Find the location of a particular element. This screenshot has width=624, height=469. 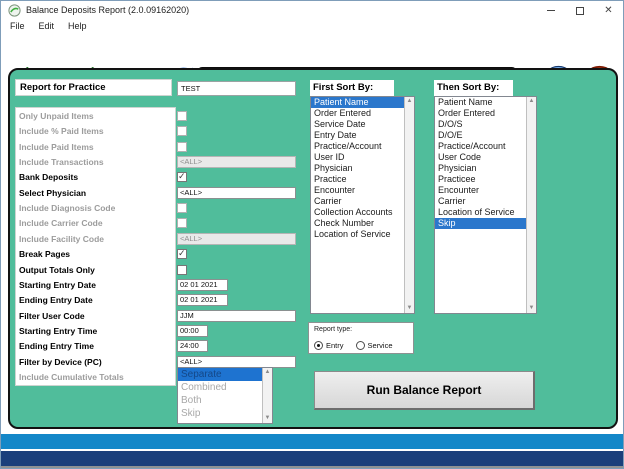

list-item-practicee: Practicee is located at coordinates (457, 179).